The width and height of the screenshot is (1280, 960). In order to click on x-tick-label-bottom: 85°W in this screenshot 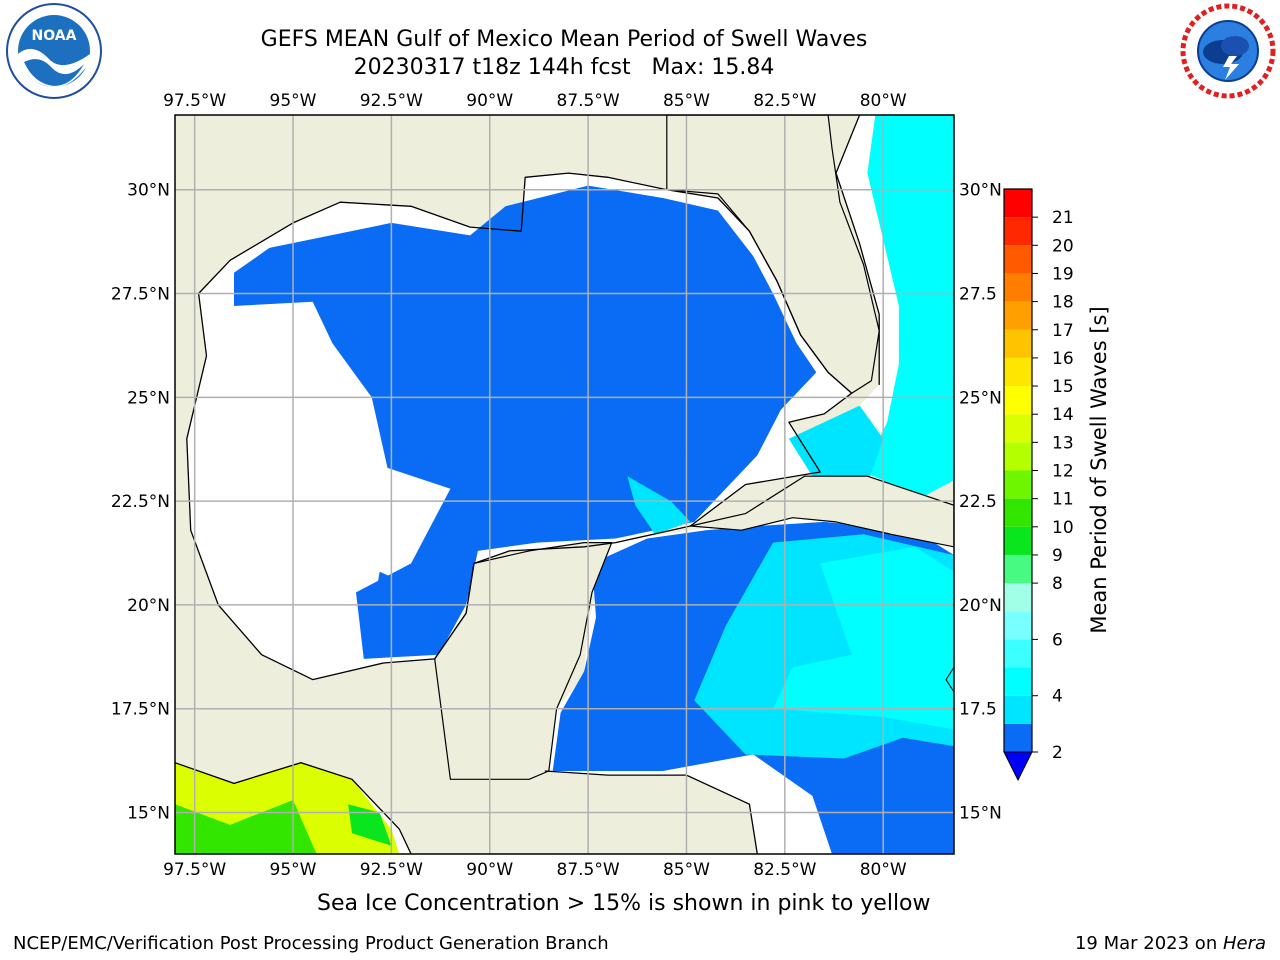, I will do `click(686, 870)`.